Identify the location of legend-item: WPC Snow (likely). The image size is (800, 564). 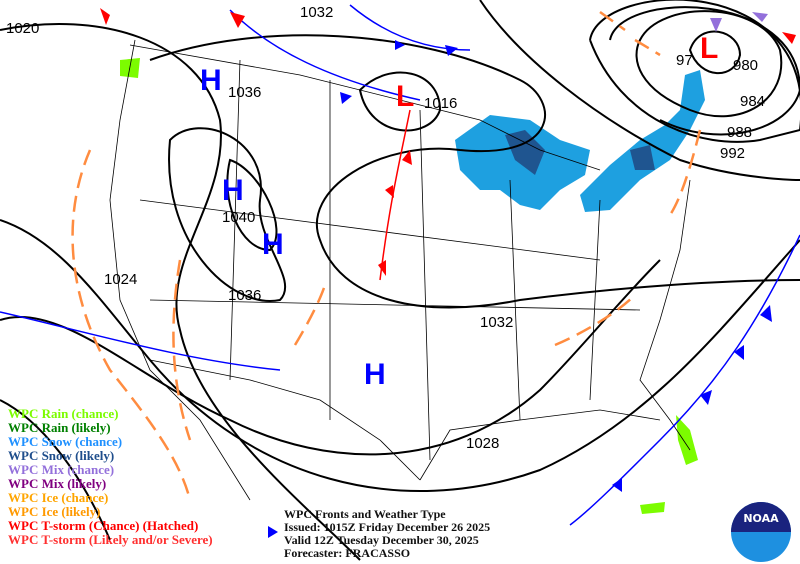
(61, 455).